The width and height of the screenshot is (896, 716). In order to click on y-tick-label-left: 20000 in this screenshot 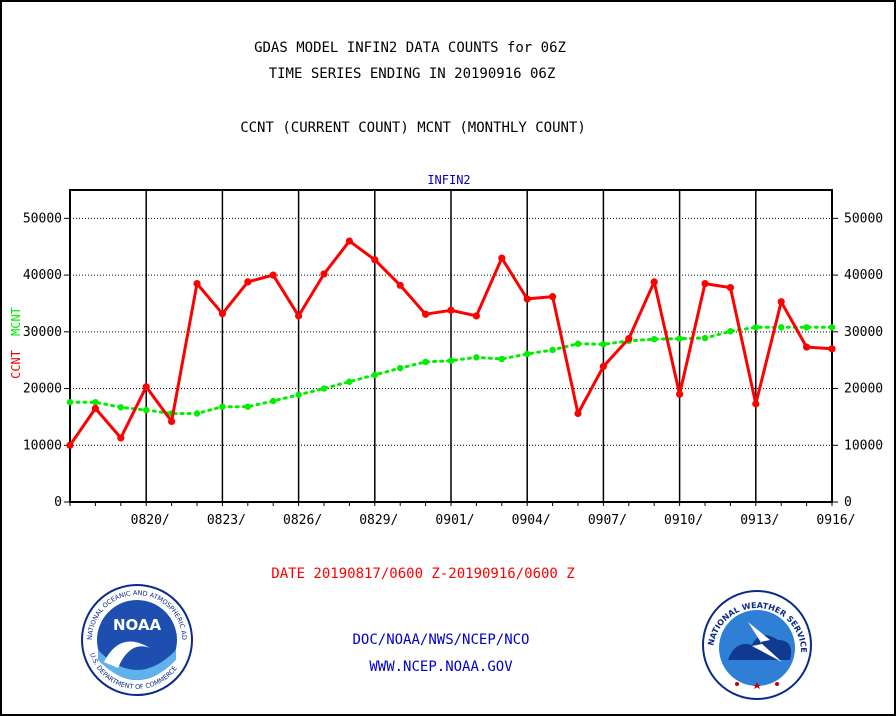, I will do `click(42, 389)`.